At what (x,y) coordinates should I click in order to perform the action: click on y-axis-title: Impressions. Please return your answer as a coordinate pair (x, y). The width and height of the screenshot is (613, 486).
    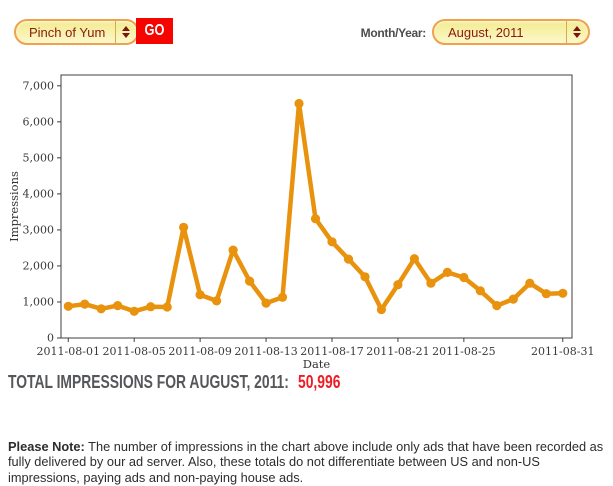
    Looking at the image, I should click on (14, 206).